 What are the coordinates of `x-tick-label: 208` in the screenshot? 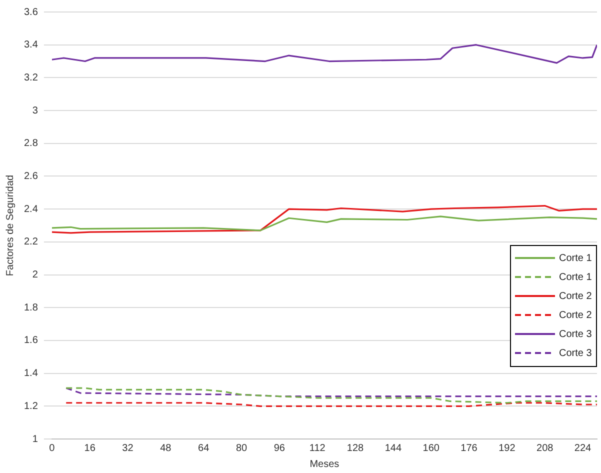 It's located at (545, 448).